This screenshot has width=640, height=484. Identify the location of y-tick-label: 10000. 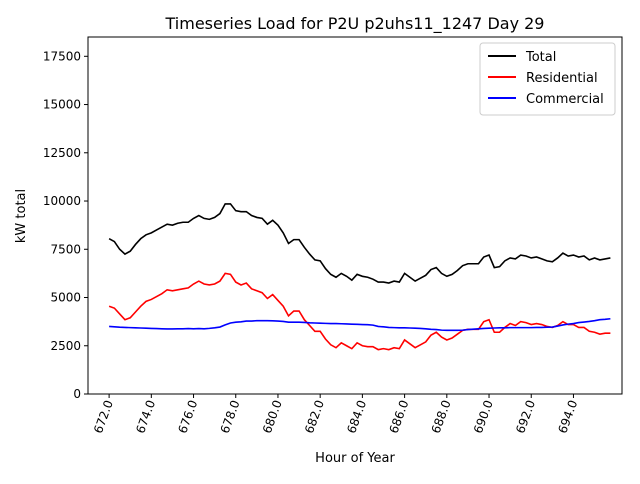
(62, 201).